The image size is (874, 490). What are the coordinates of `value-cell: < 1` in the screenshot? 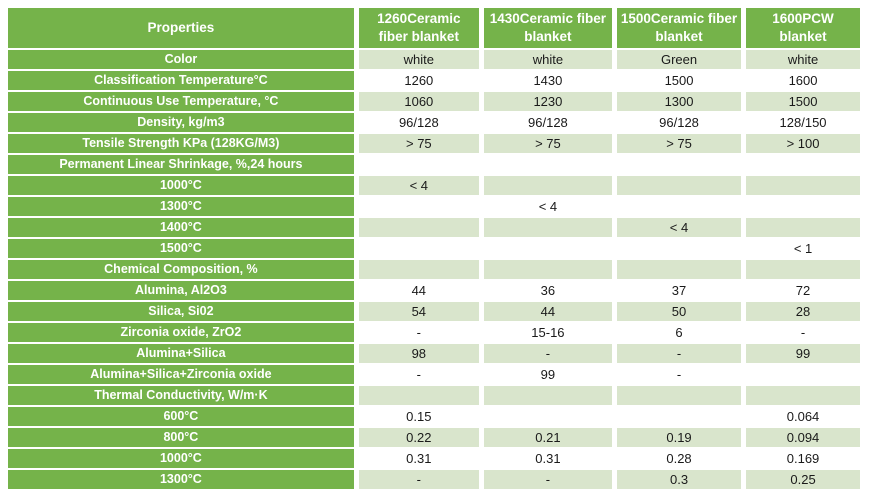 It's located at (803, 248).